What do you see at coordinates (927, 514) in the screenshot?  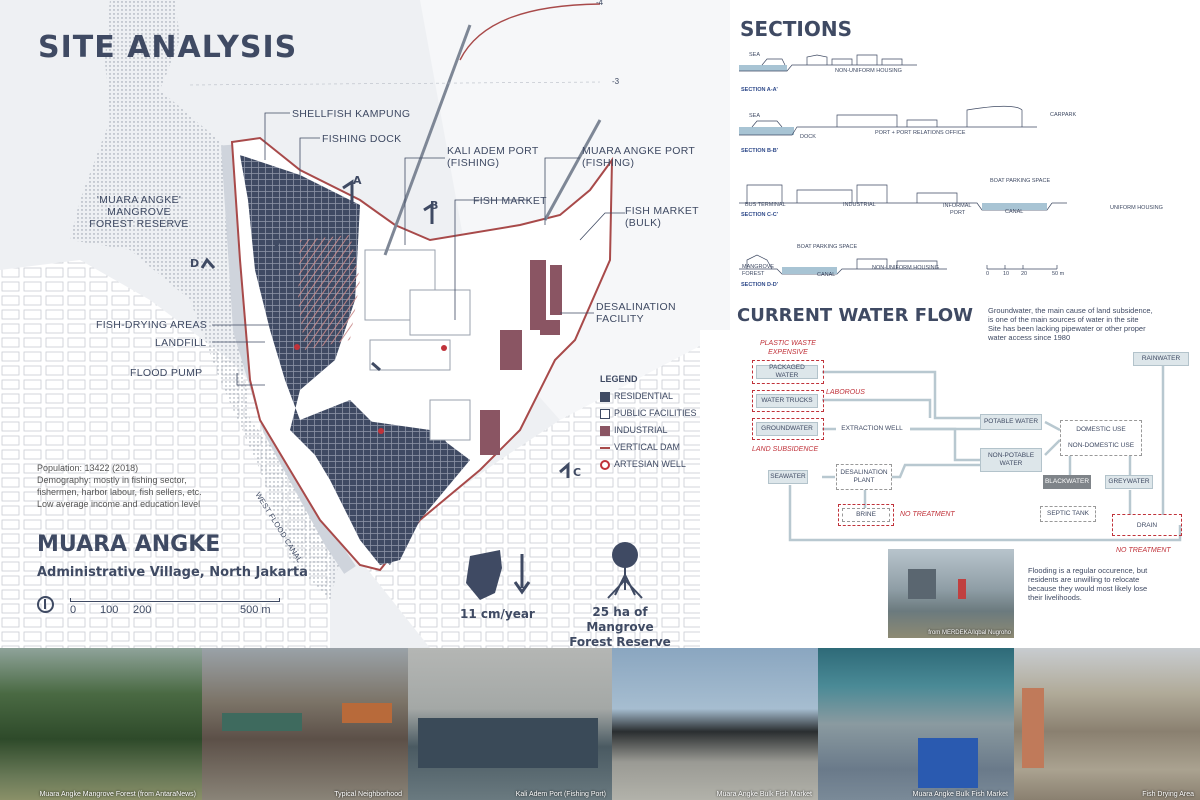 I see `no-treatment-label-1: NO TREATMENT` at bounding box center [927, 514].